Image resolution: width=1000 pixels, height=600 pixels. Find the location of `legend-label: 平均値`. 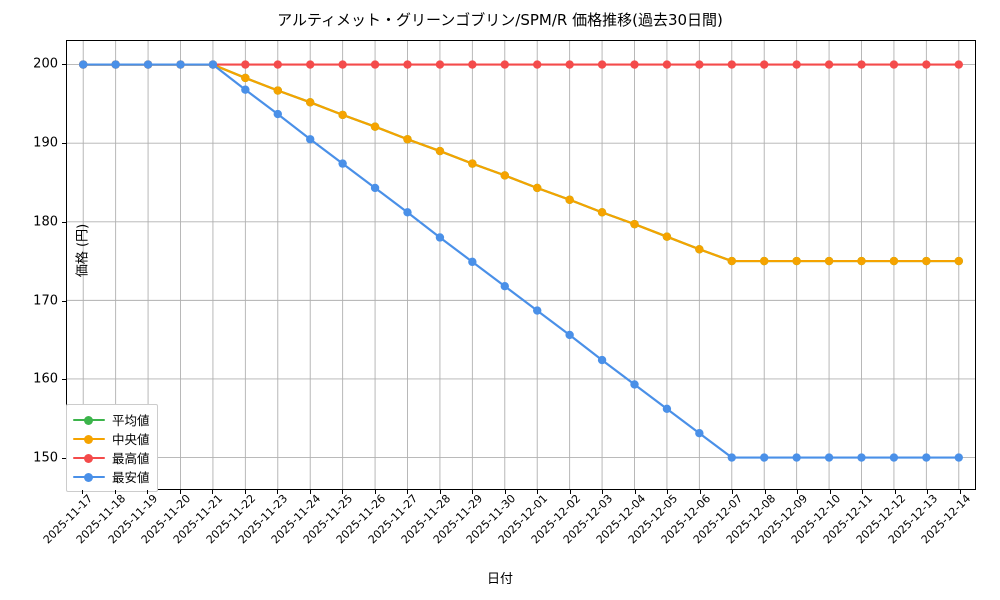

legend-label: 平均値 is located at coordinates (131, 420).